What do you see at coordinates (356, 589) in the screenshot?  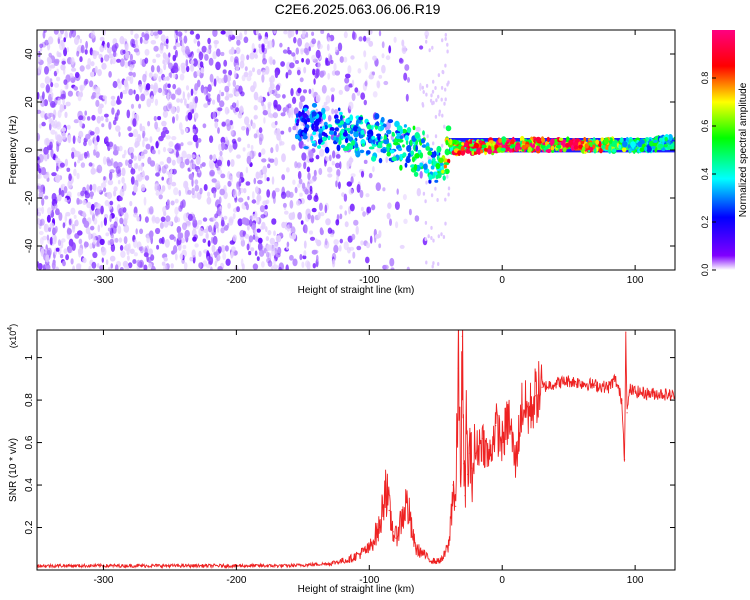 I see `snr-x-axis-label: Height of straight line (km)` at bounding box center [356, 589].